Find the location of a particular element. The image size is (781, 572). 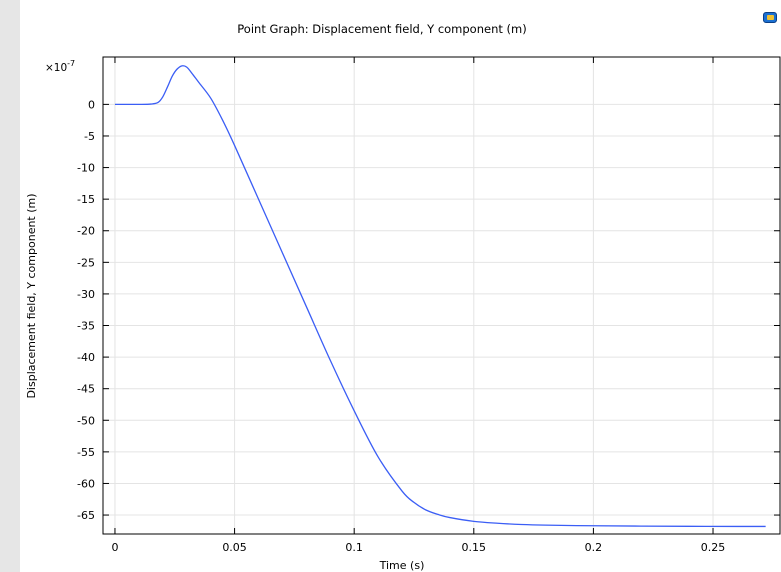

y-axis-multiplier: ×10⁻⁷ is located at coordinates (60, 66).